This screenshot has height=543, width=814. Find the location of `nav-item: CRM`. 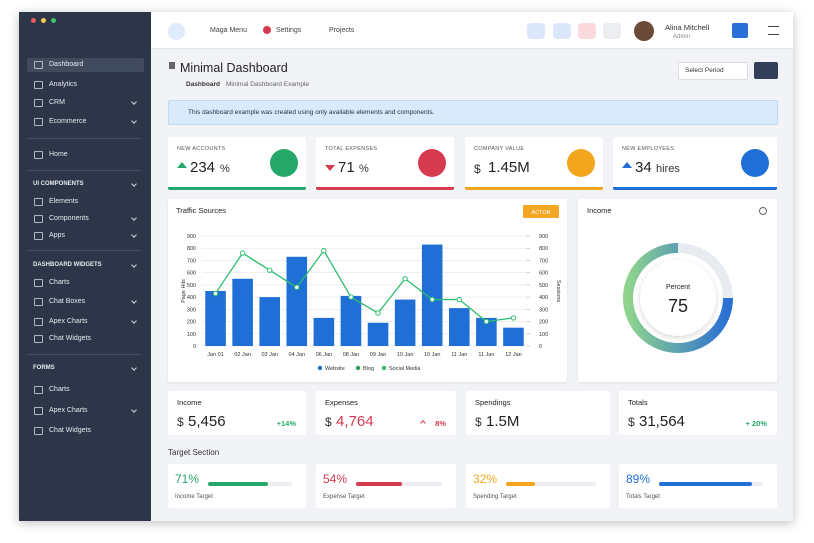

nav-item: CRM is located at coordinates (57, 102).